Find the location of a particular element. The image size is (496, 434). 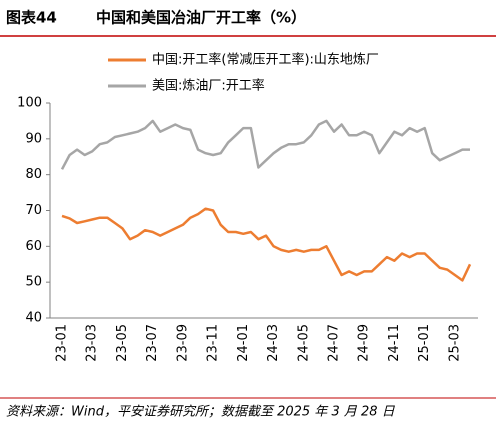

chart-title: 中国和美国冶油厂开工率（%） is located at coordinates (201, 18).